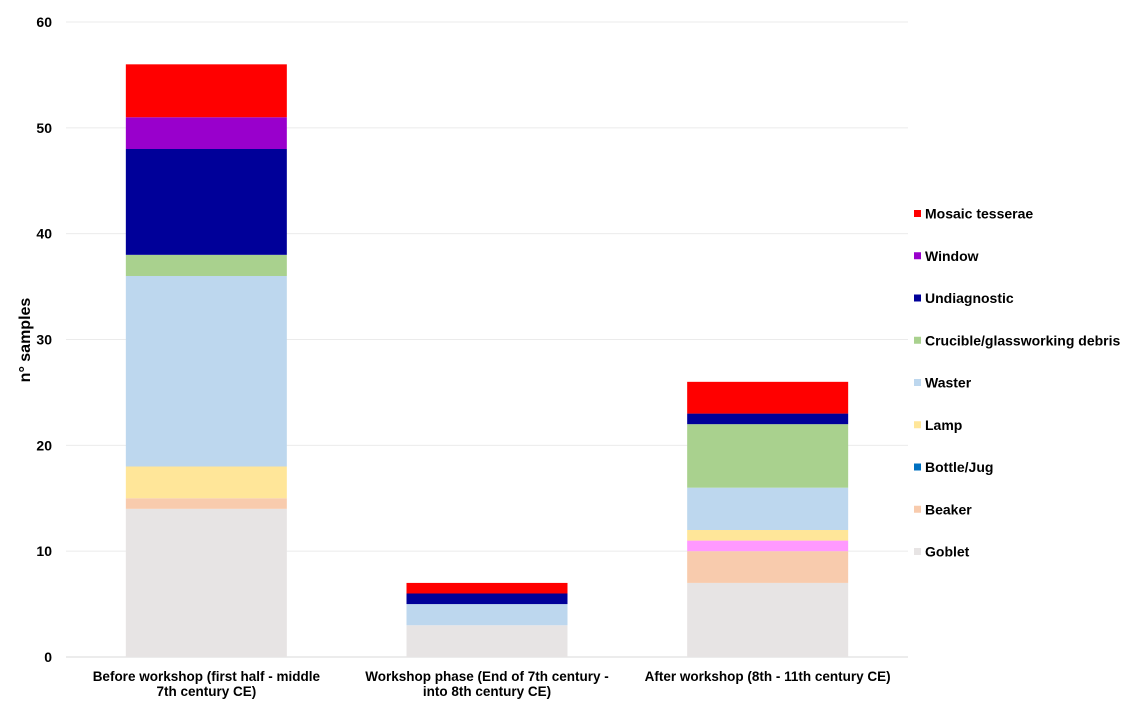  What do you see at coordinates (959, 467) in the screenshot?
I see `legend-label: Bottle/Jug` at bounding box center [959, 467].